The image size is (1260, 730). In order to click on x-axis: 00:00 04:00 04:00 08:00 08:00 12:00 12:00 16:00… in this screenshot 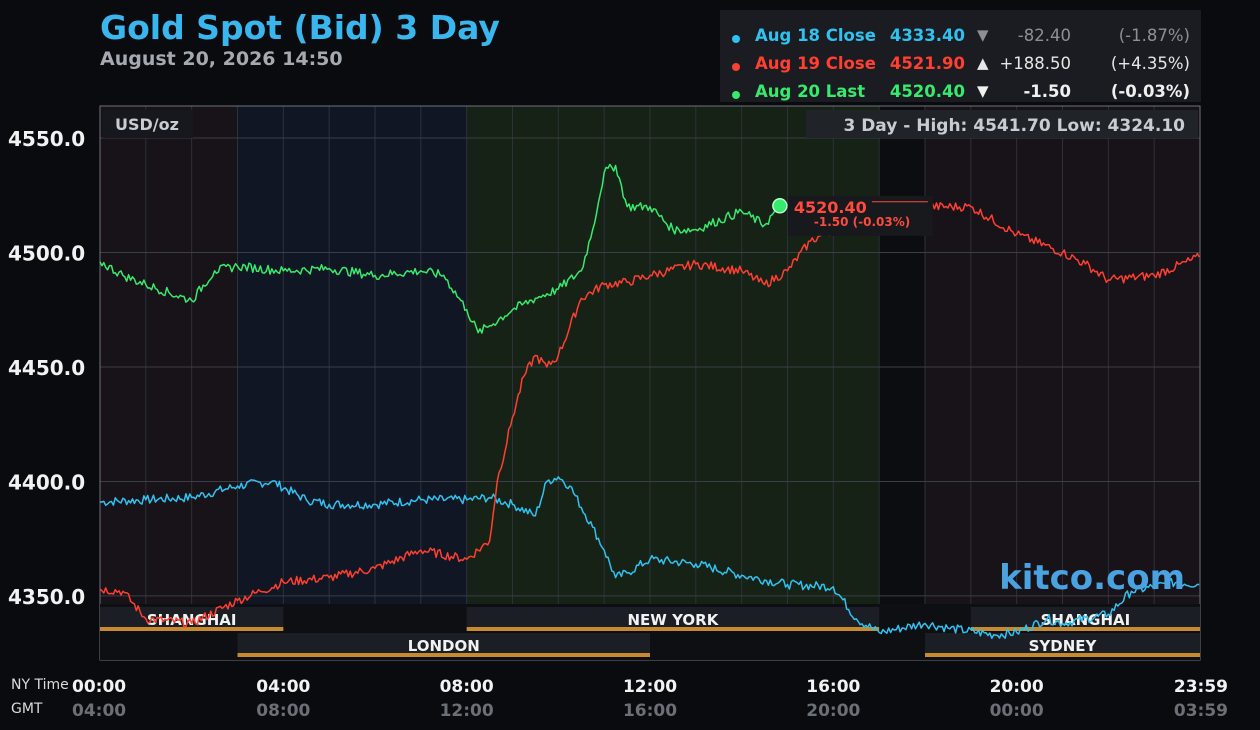, I will do `click(650, 699)`.